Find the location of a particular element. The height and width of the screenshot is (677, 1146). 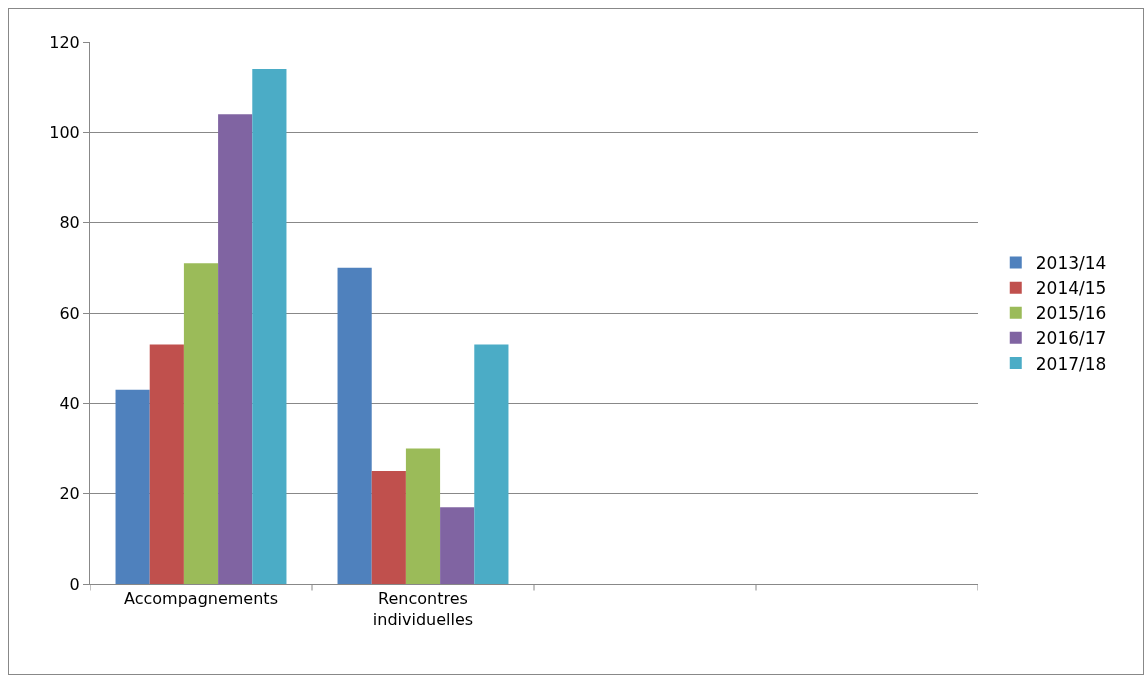

y-tick-label: 80 is located at coordinates (69, 223).